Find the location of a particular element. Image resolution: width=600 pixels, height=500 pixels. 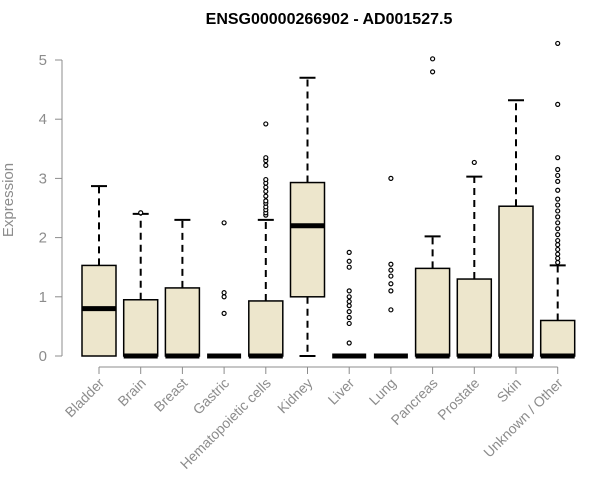

chart-title: ENSG00000266902 - AD001527.5 is located at coordinates (329, 19).